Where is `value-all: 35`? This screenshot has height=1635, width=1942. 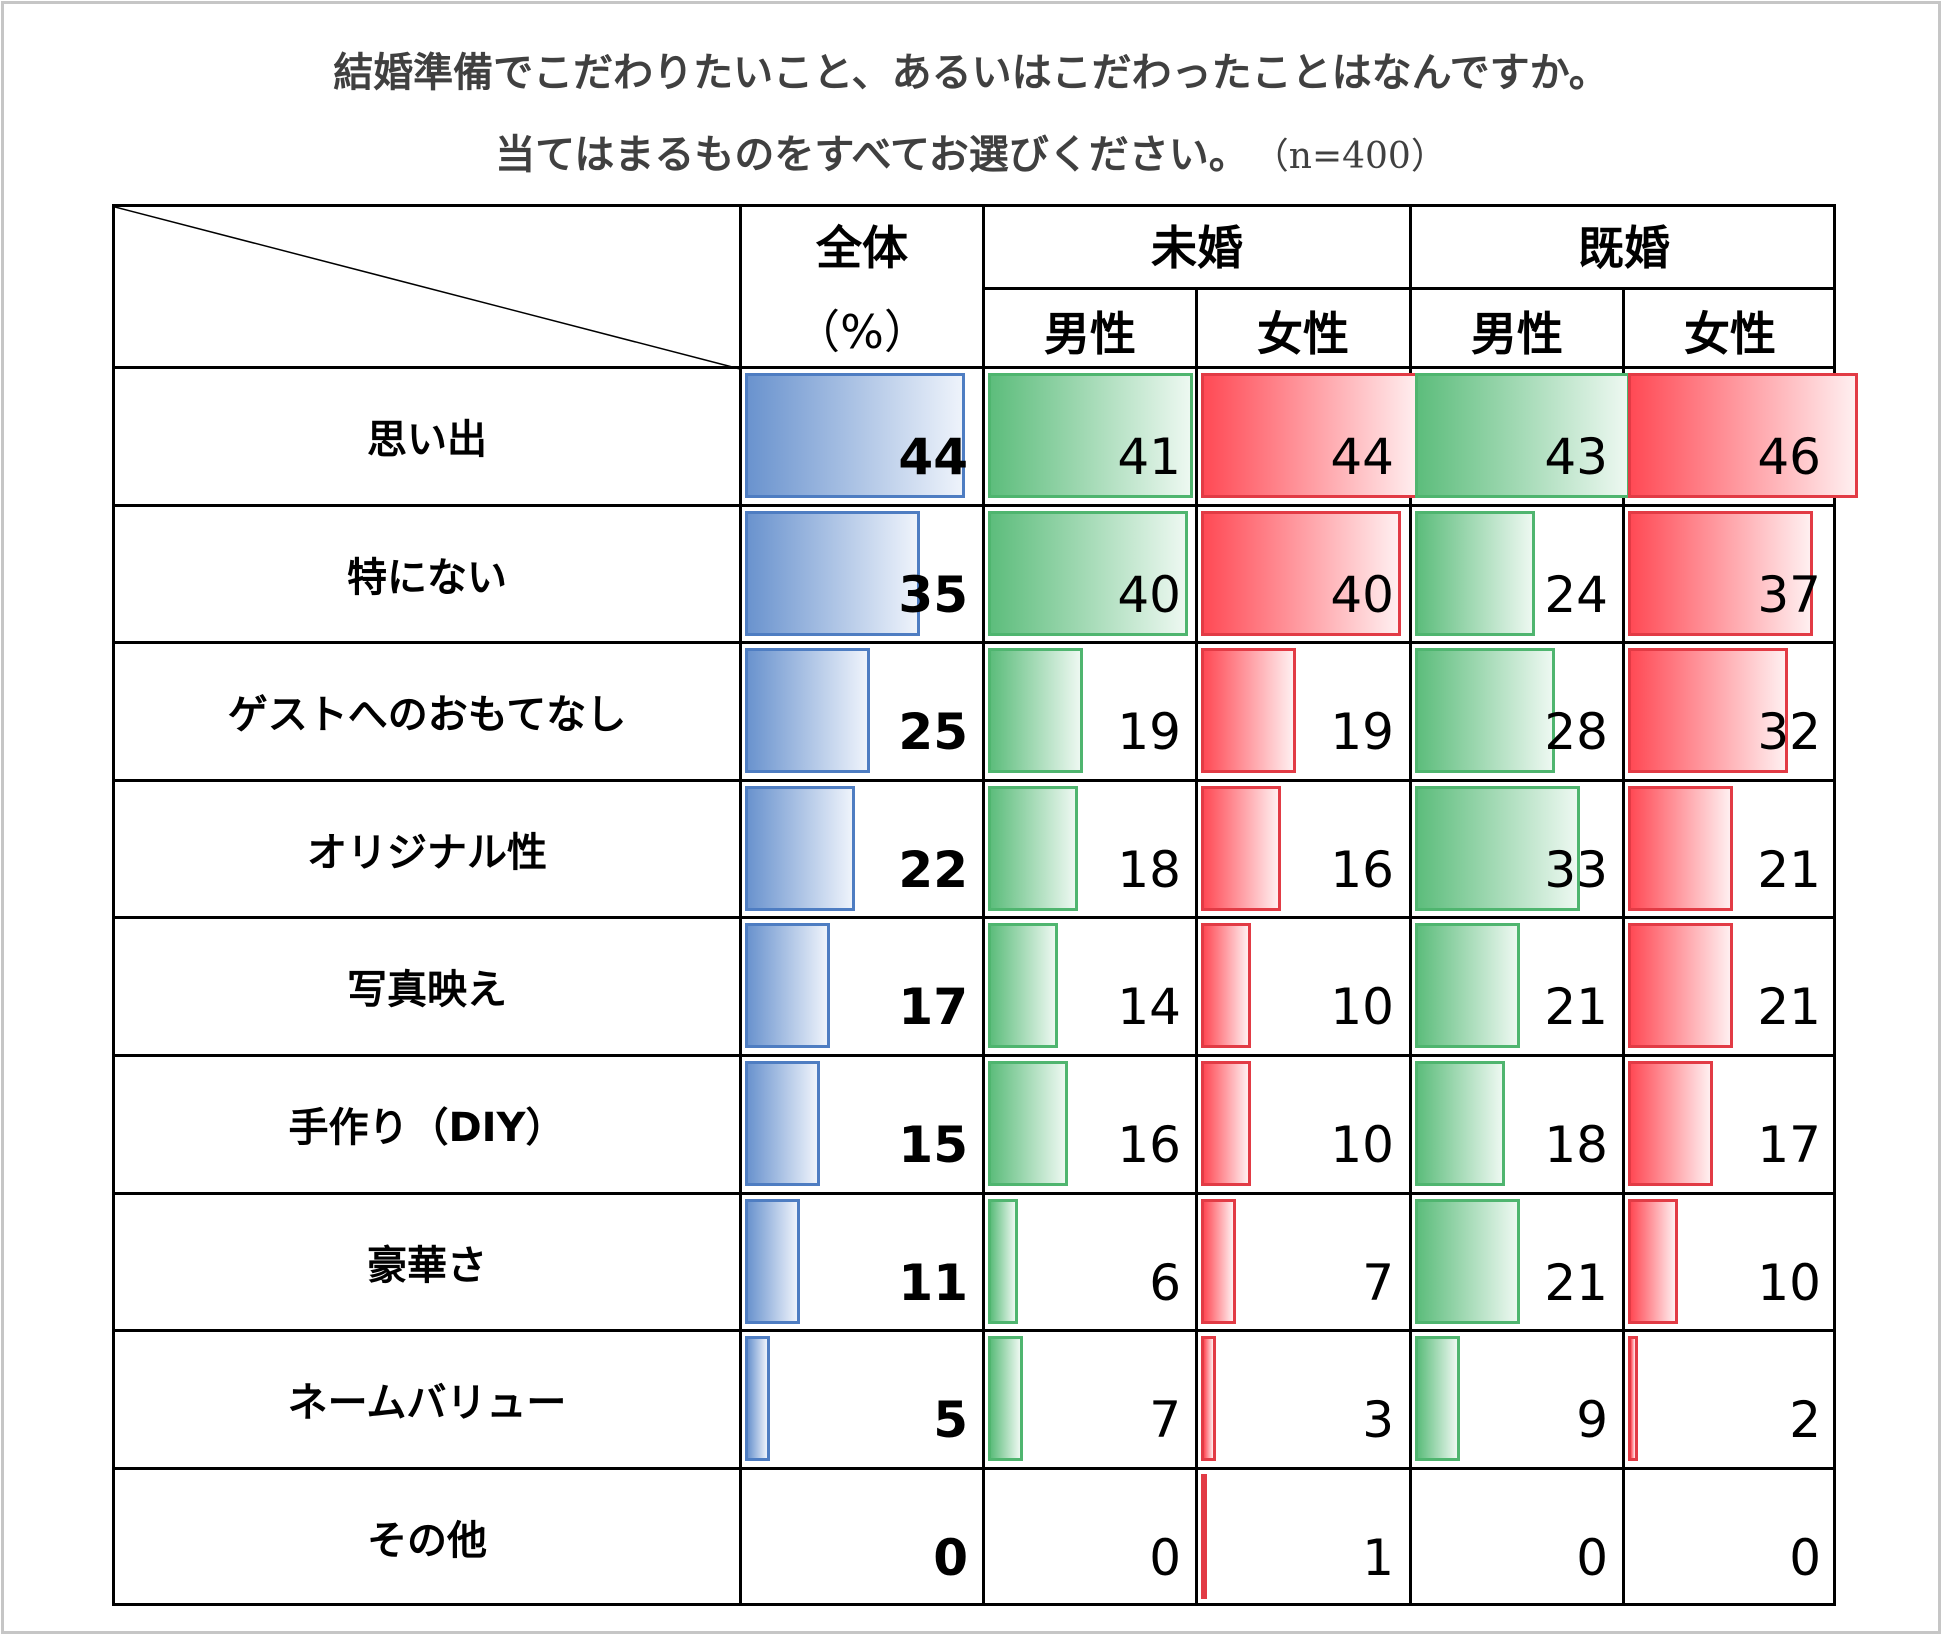 value-all: 35 is located at coordinates (933, 595).